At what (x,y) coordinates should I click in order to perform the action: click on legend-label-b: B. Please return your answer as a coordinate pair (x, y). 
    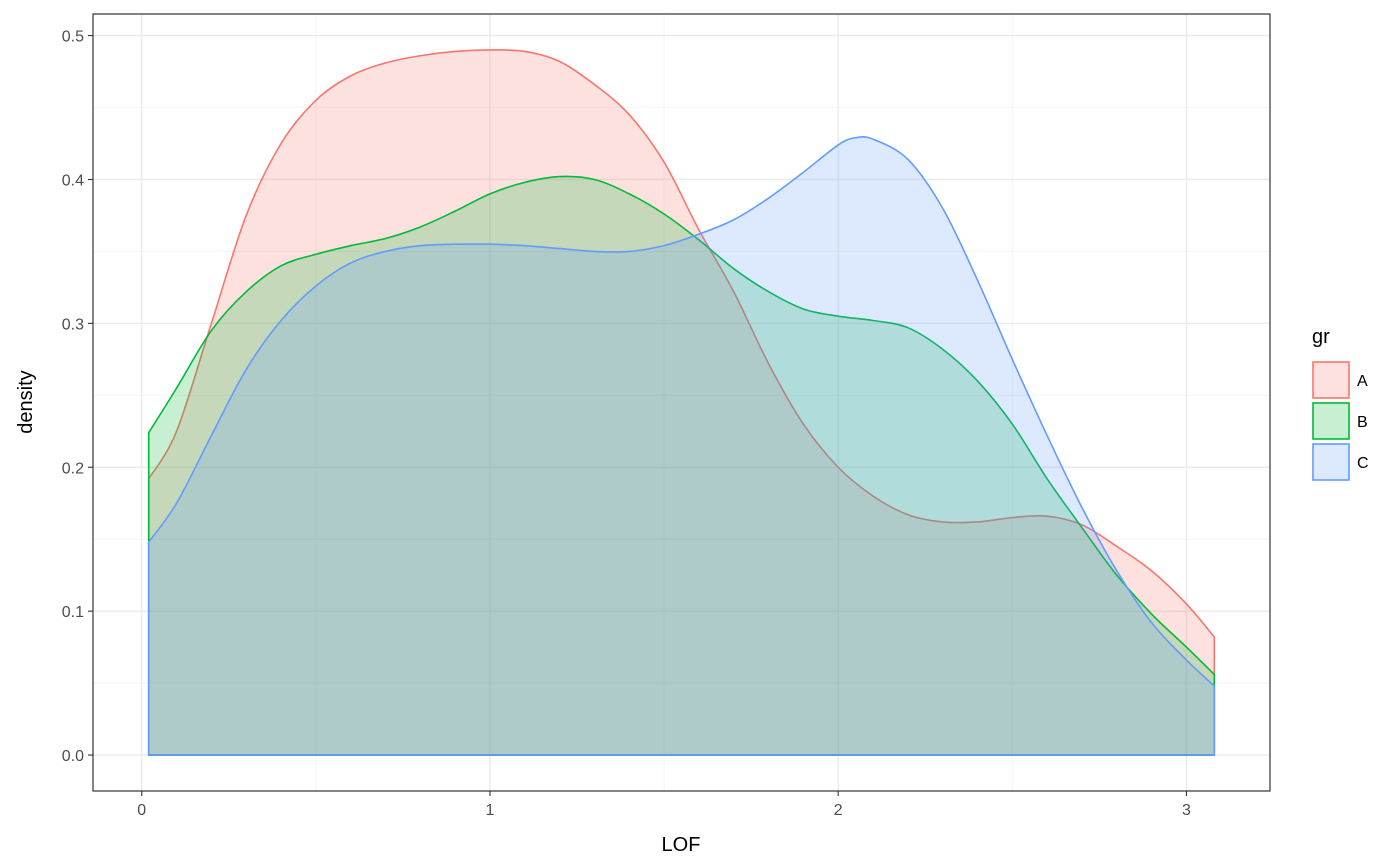
    Looking at the image, I should click on (1362, 422).